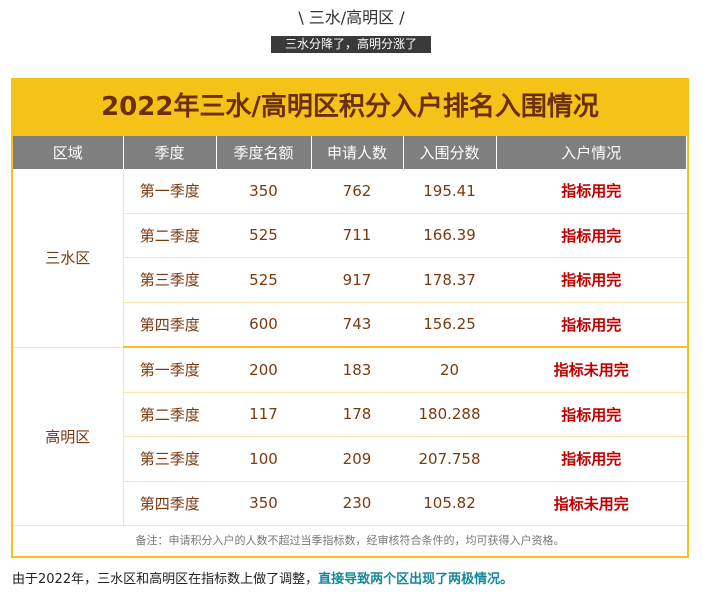 This screenshot has height=593, width=703. What do you see at coordinates (416, 579) in the screenshot?
I see `highlight: 直接导致两个区出现了两极情况。` at bounding box center [416, 579].